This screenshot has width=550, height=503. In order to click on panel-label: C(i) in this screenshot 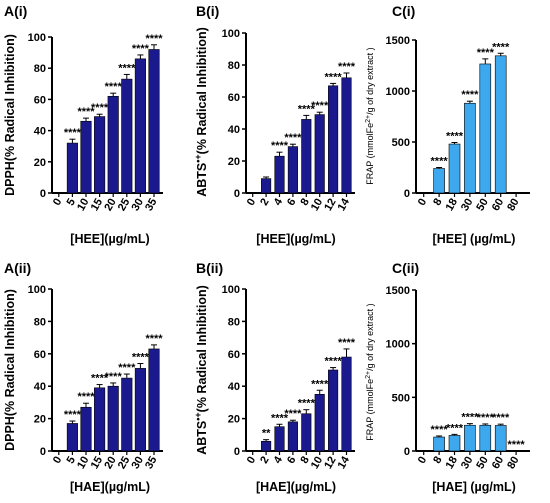, I will do `click(403, 11)`.